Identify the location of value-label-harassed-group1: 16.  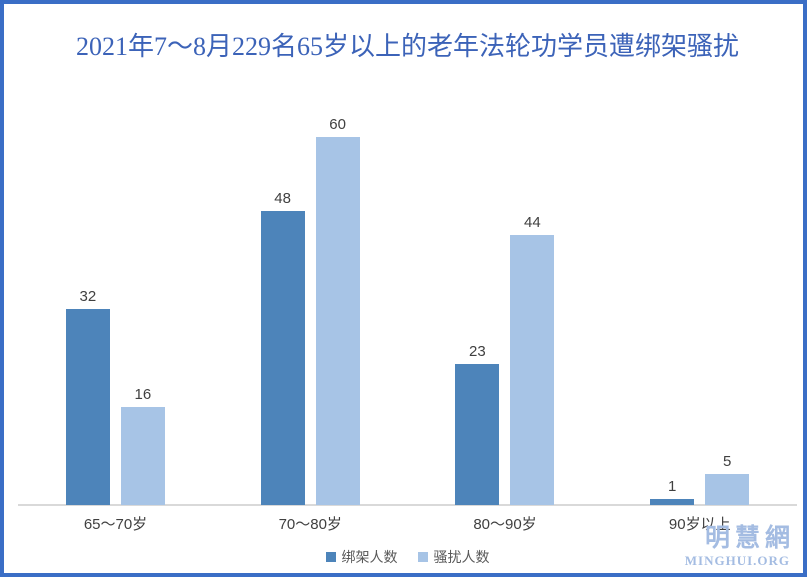
(143, 394).